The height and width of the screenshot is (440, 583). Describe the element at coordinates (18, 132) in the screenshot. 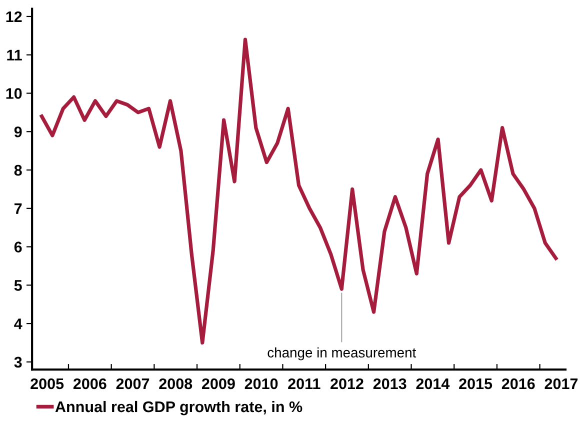

I see `y-tick-label: 9` at that location.